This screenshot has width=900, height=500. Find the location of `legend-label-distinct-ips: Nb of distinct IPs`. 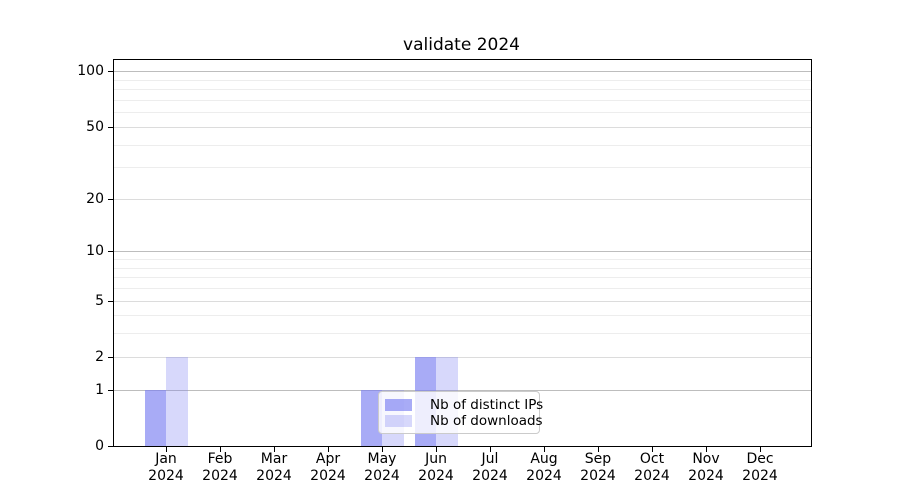

legend-label-distinct-ips: Nb of distinct IPs is located at coordinates (487, 405).